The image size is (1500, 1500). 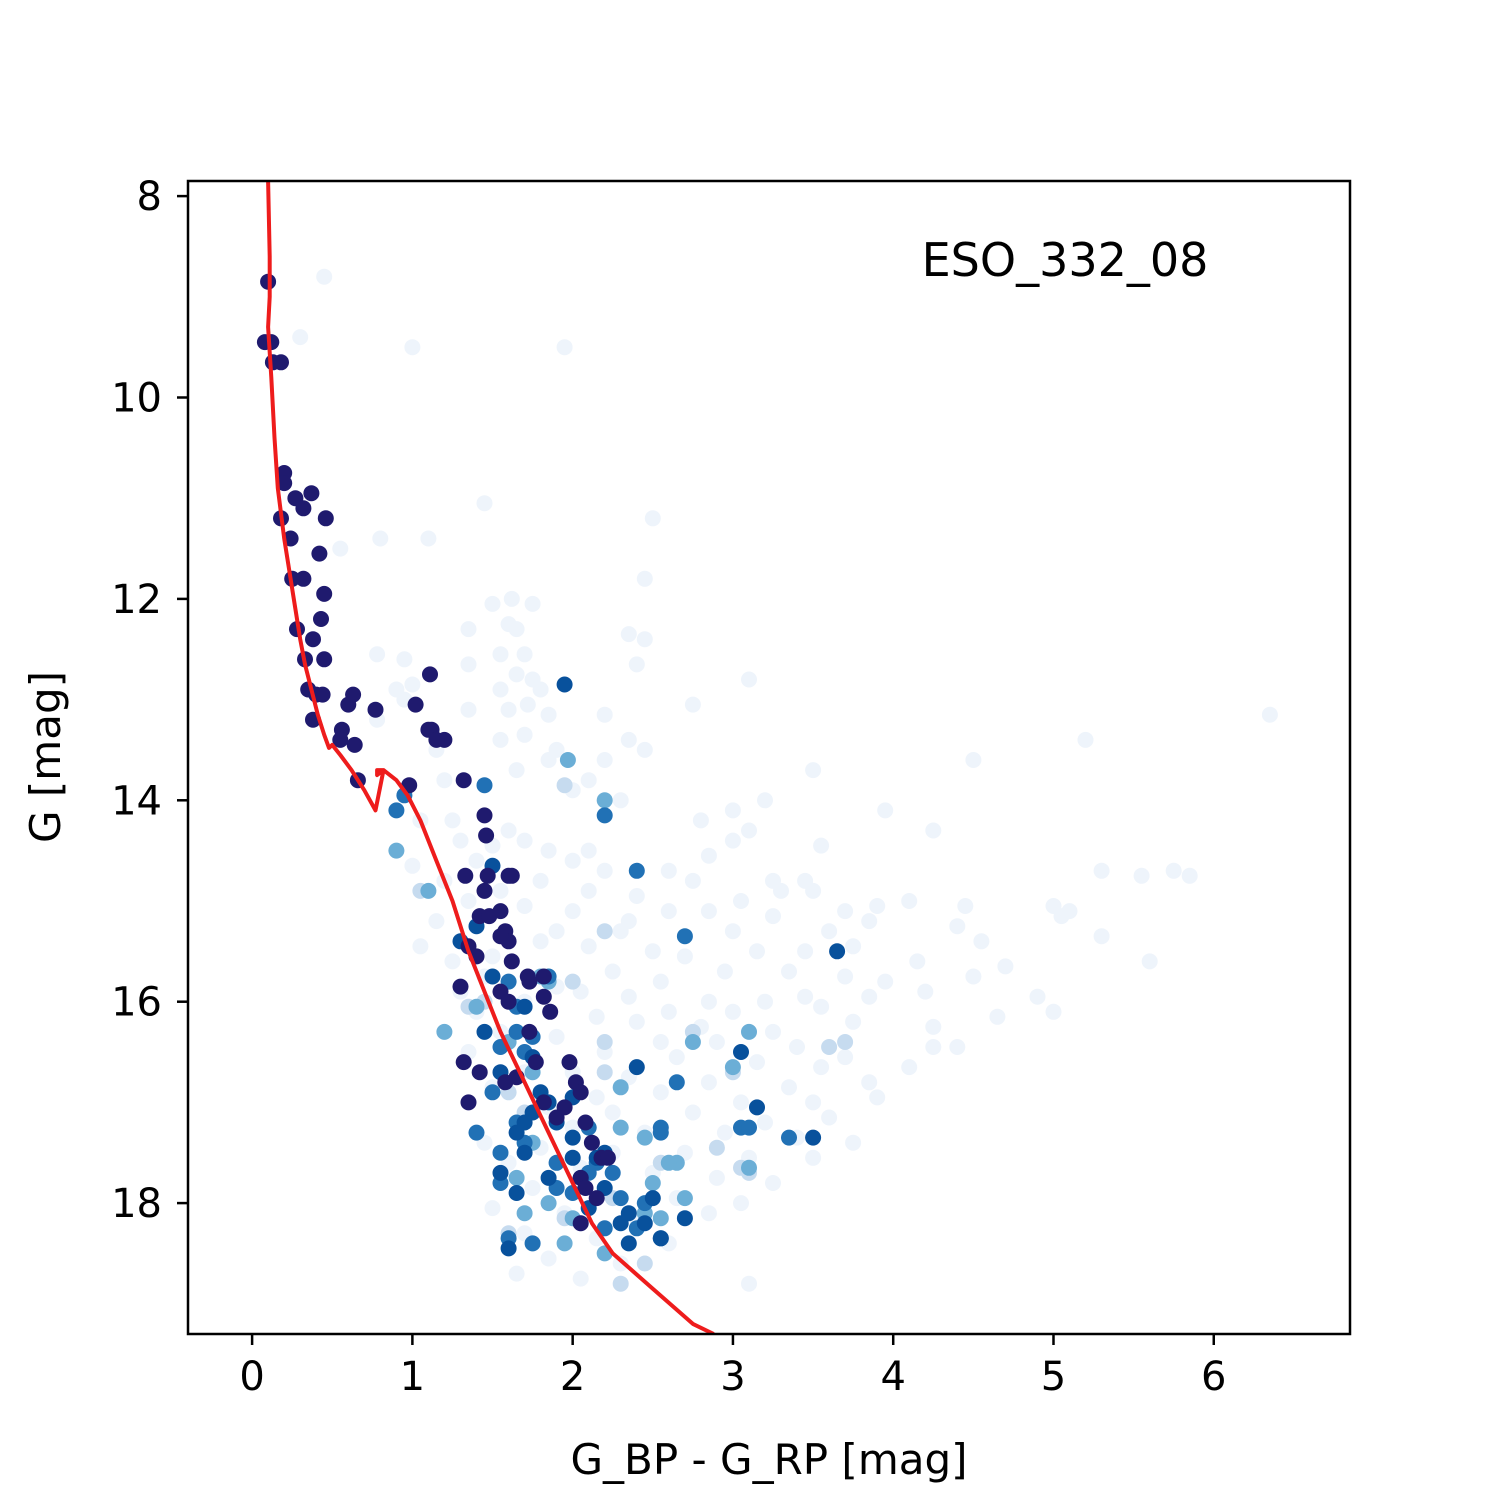 I want to click on x-axis: 0 1 2 3 4 5 6, so click(x=732, y=1367).